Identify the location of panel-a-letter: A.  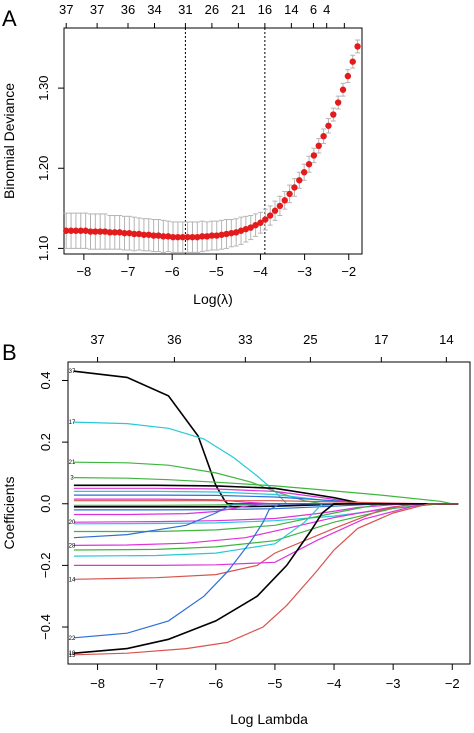
(9, 18).